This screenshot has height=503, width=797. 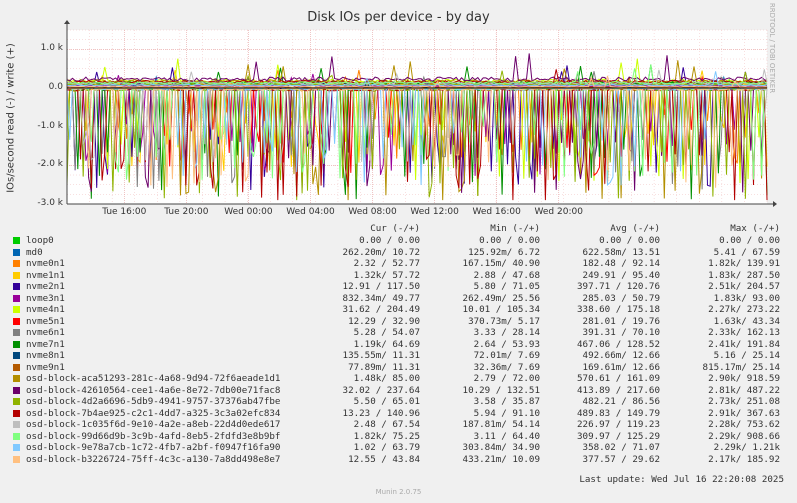 What do you see at coordinates (50, 125) in the screenshot?
I see `y-tick-label: -1.0 k` at bounding box center [50, 125].